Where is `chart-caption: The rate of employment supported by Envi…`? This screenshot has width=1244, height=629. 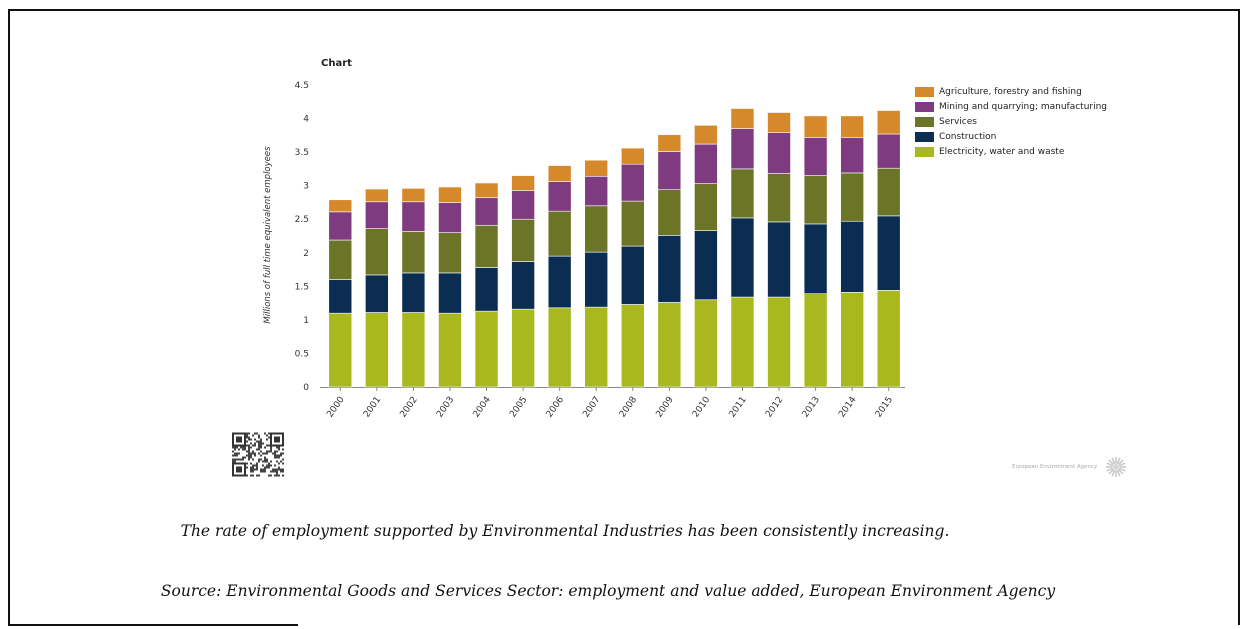
chart-caption: The rate of employment supported by Envi… is located at coordinates (565, 531).